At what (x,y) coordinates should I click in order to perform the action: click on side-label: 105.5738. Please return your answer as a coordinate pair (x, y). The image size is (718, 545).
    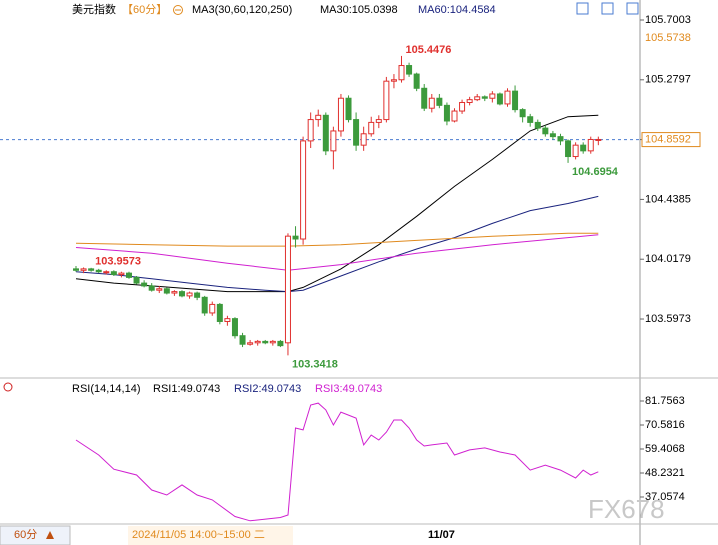
    Looking at the image, I should click on (668, 38).